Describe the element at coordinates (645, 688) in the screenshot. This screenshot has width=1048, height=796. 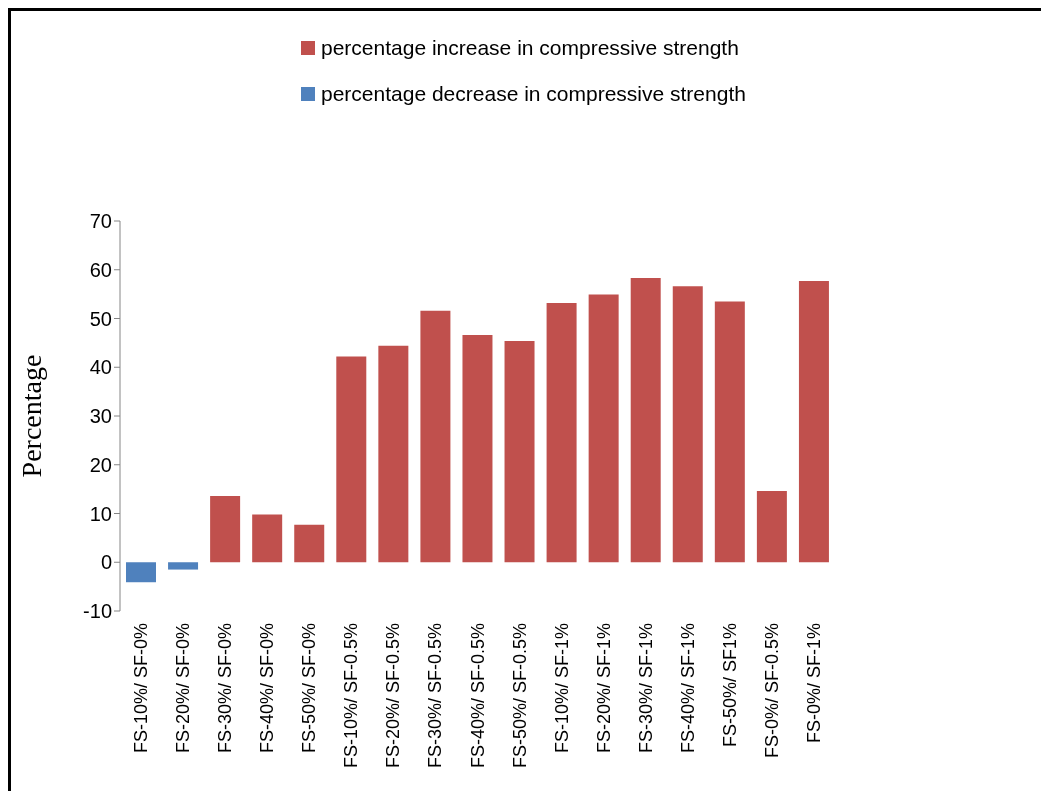
I see `x-tick-label: FS-30%/ SF-1%` at that location.